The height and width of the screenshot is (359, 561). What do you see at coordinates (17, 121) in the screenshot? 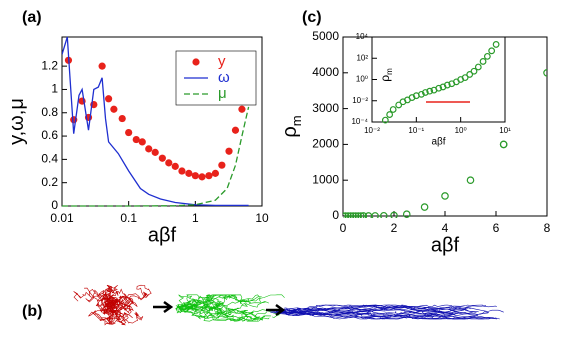
I see `y-axis-label: y,ω,μ` at bounding box center [17, 121].